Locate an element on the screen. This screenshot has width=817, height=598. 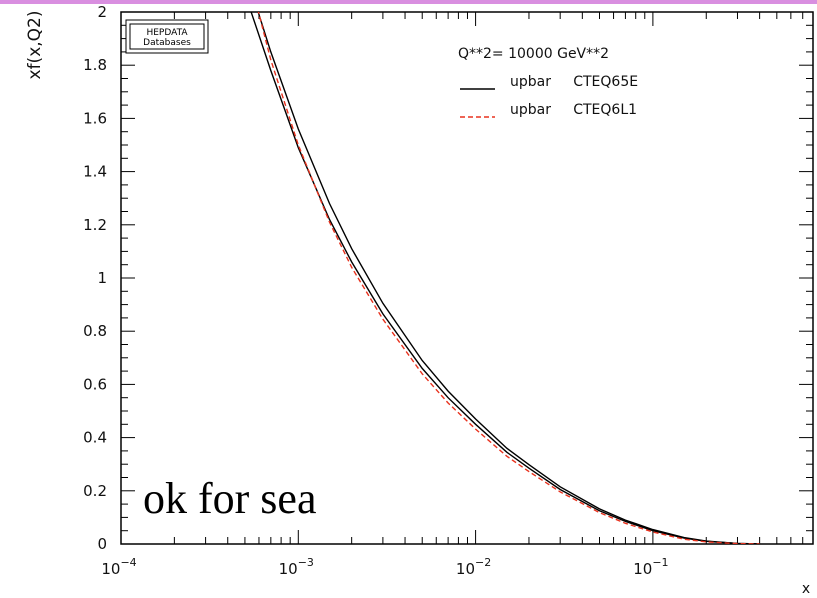
y-tick-label: 0.2 is located at coordinates (95, 491).